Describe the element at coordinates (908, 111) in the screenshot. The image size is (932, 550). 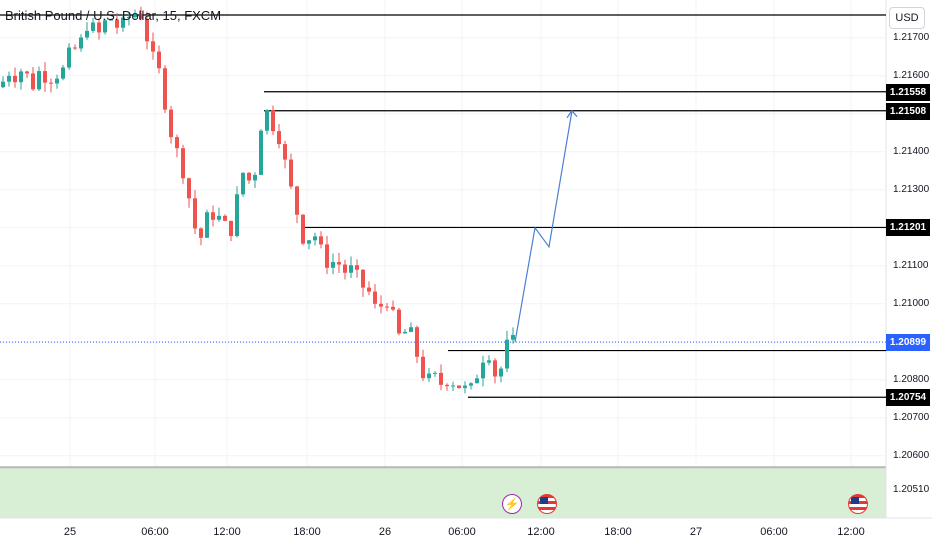
I see `price-marker: 1.21508` at that location.